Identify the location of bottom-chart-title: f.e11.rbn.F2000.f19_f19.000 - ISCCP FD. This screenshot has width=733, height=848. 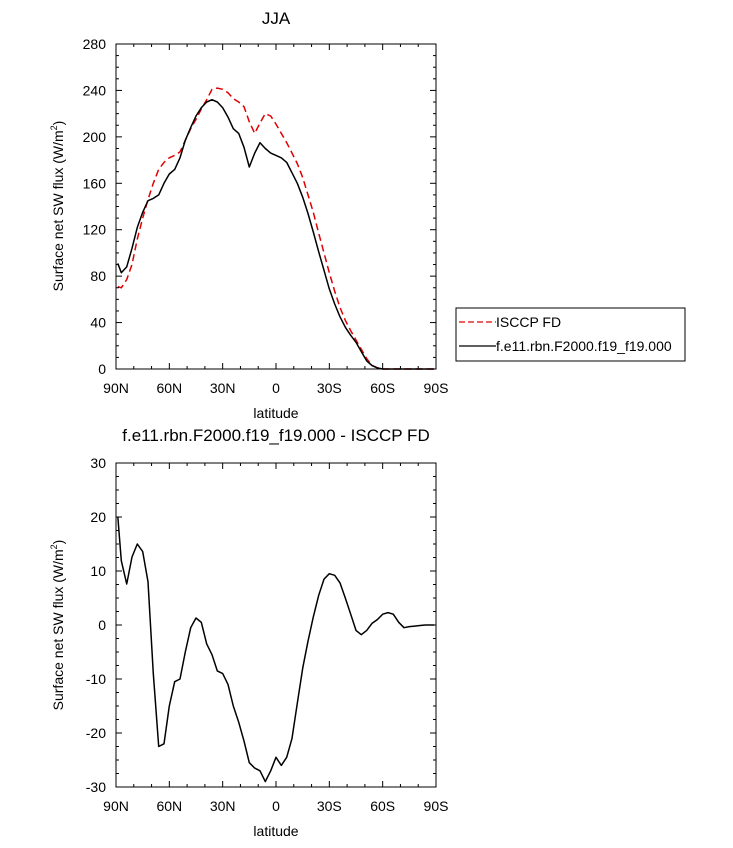
(275, 435).